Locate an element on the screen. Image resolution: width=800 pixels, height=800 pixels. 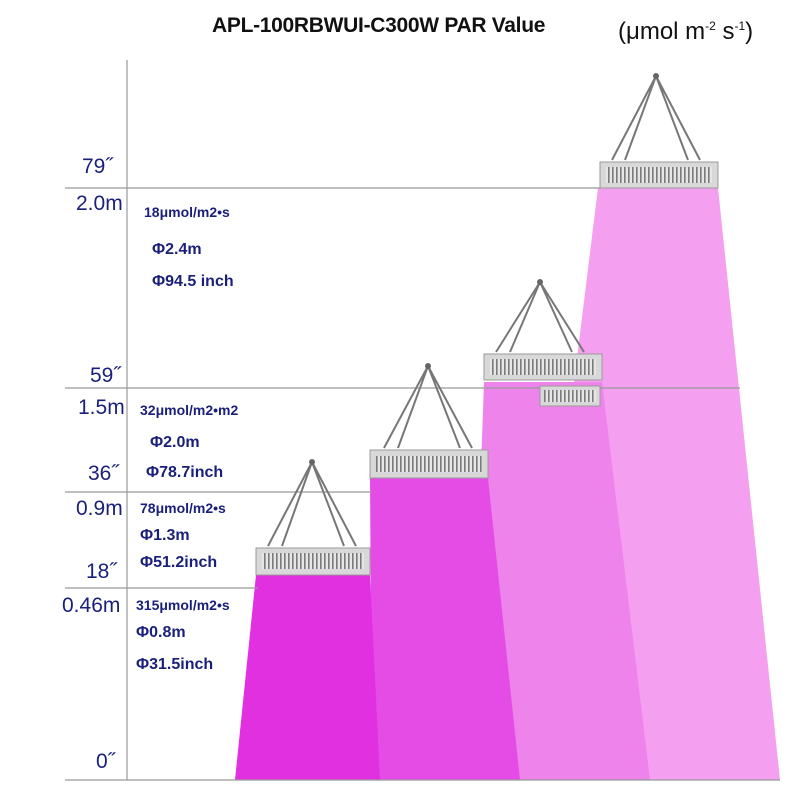
par-value-2m: 18μmol/m2•s is located at coordinates (187, 212).